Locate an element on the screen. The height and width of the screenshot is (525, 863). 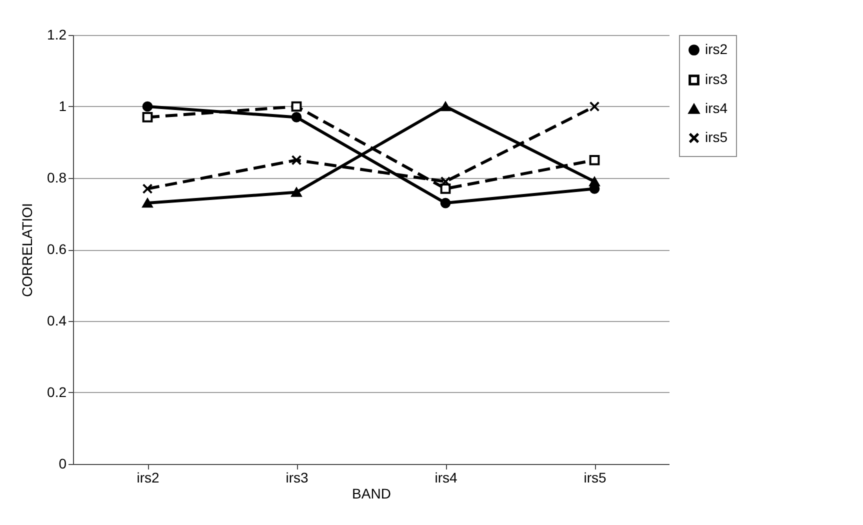
y-tick-label: 0.6 is located at coordinates (57, 249).